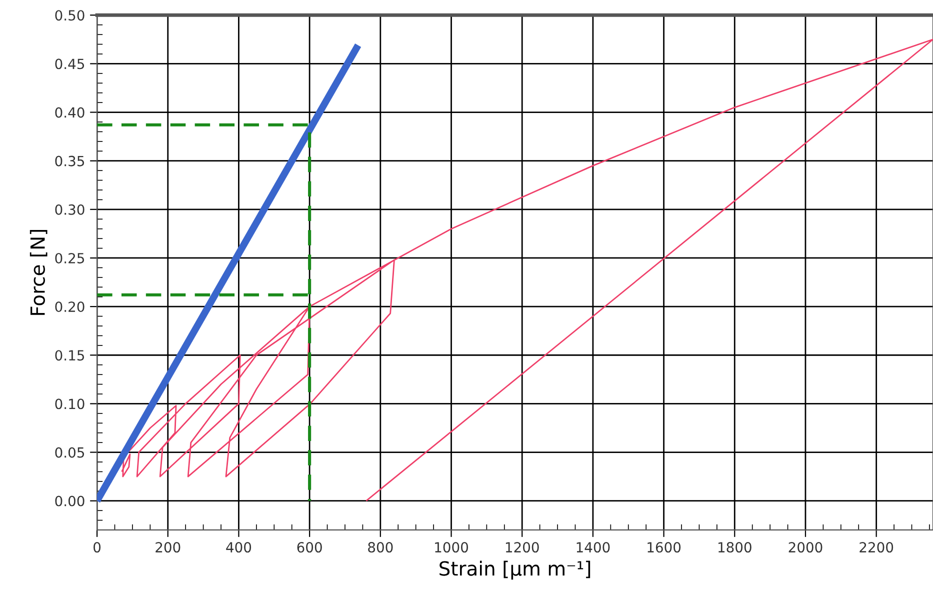 The height and width of the screenshot is (605, 933). I want to click on x-tick-label: 0, so click(97, 547).